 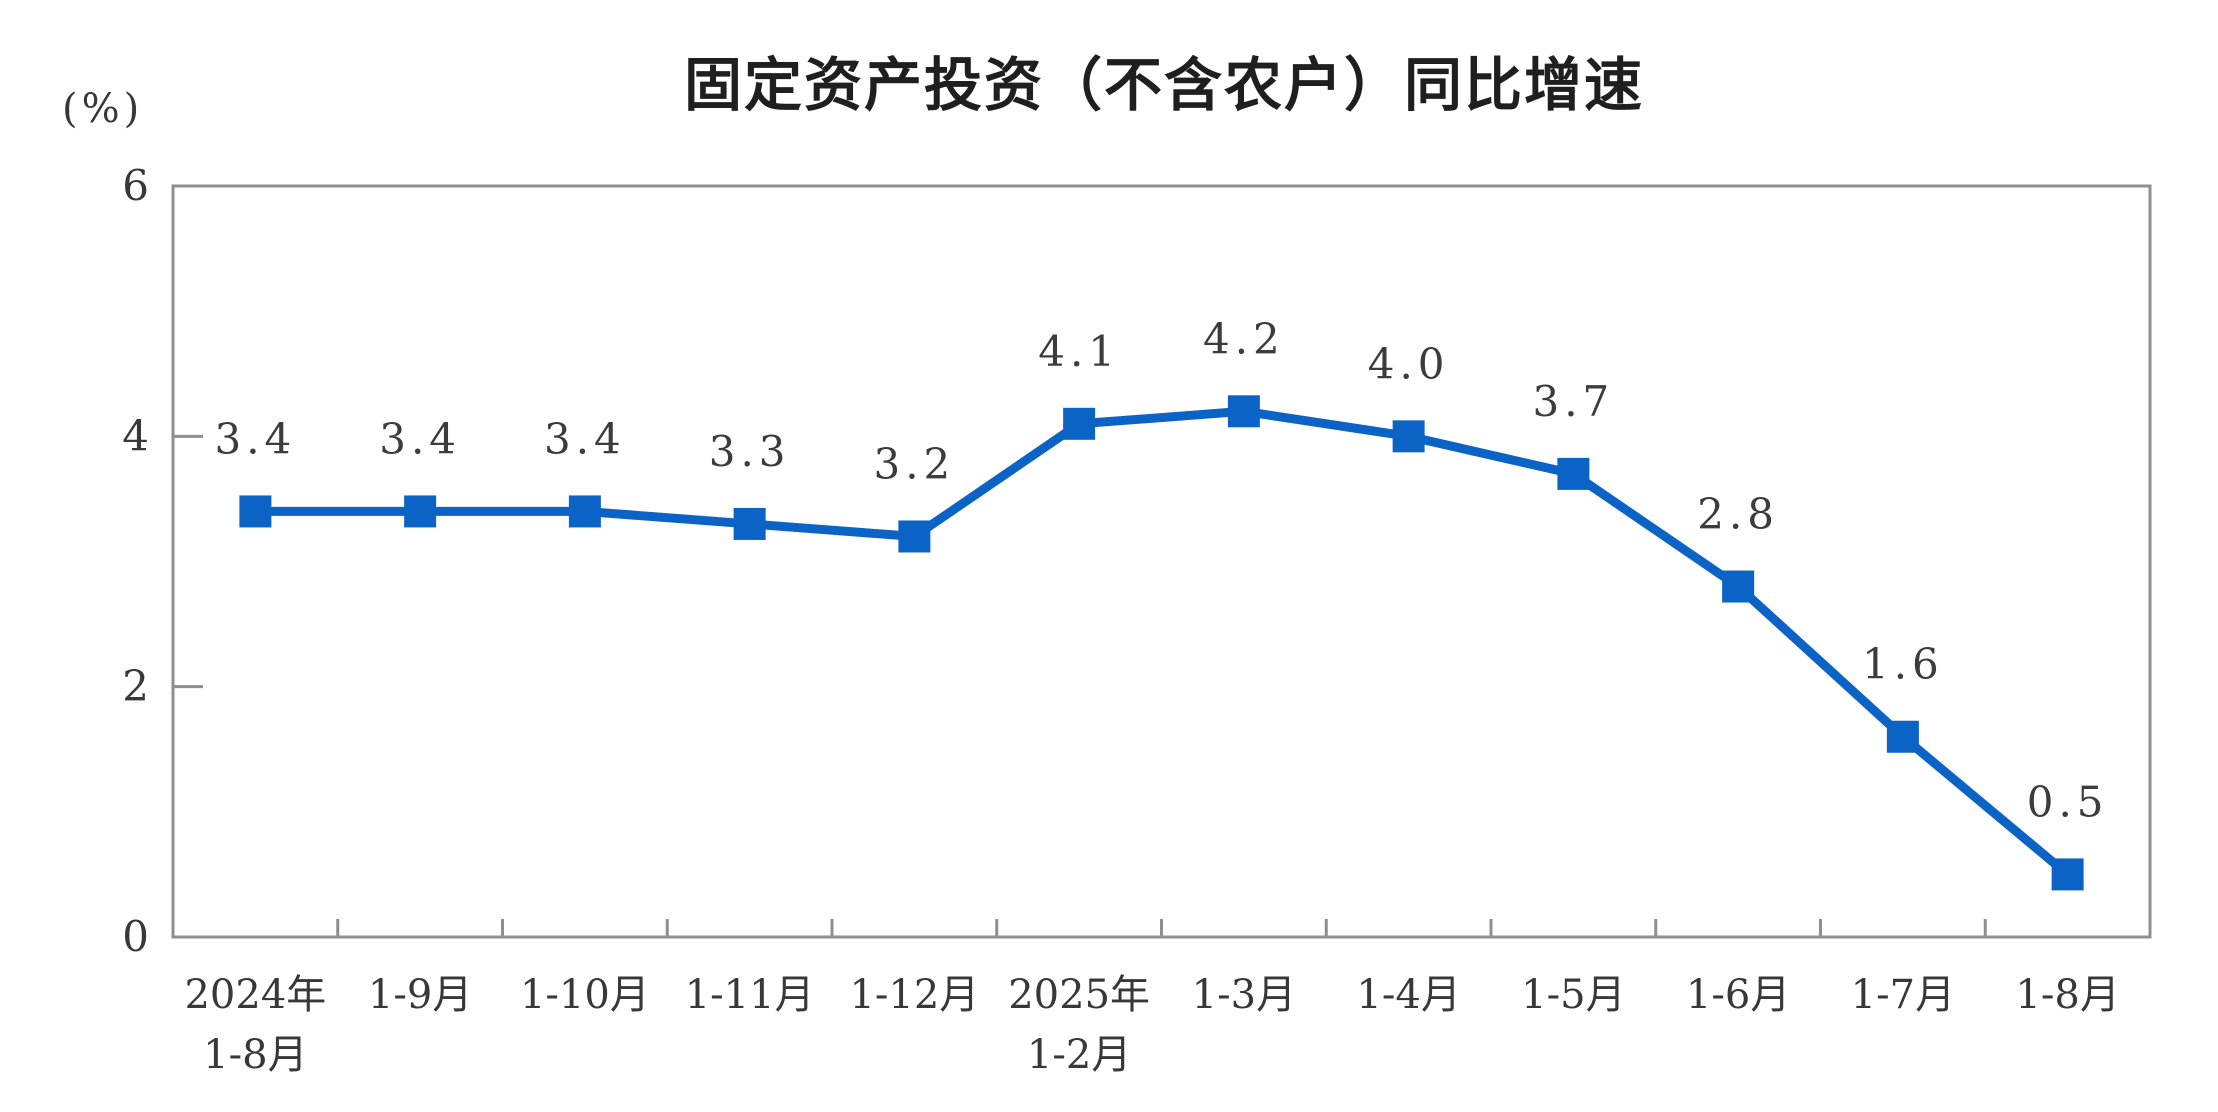 I want to click on x-category-label: 1-11月, so click(x=750, y=995).